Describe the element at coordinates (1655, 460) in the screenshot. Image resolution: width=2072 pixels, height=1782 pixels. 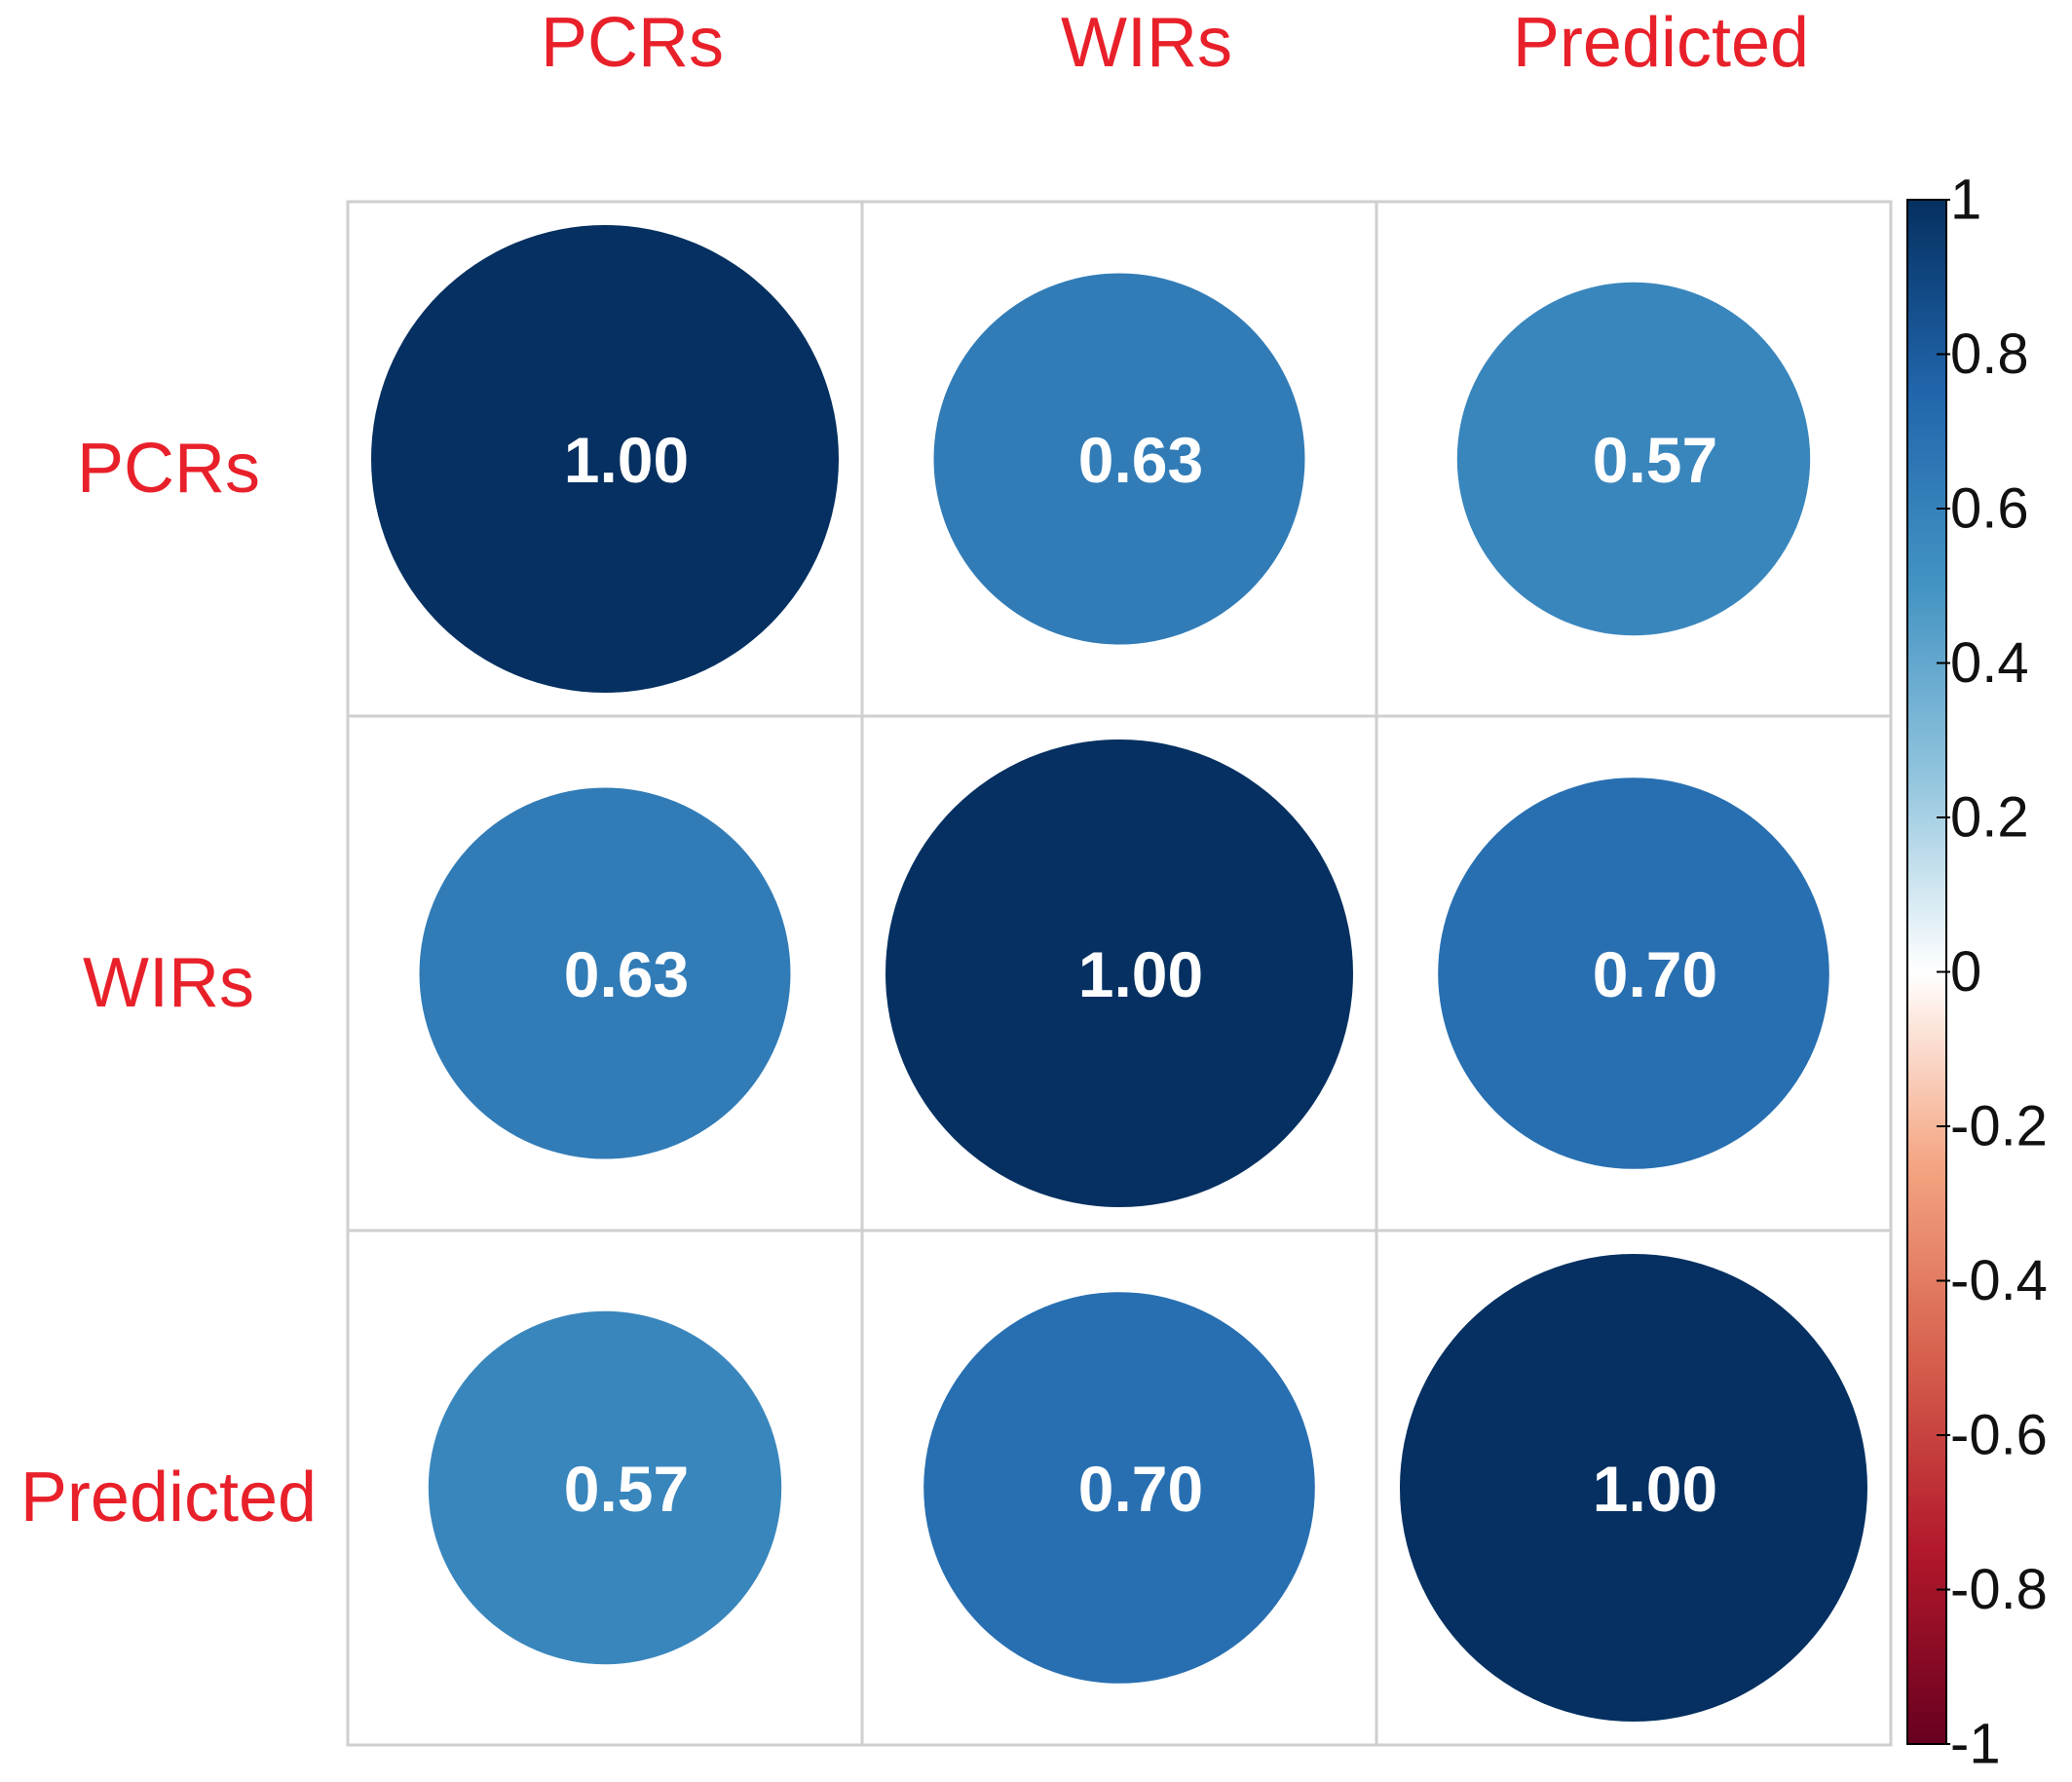
I see `correlation-value-PCRs-Predicted: 0.57` at that location.